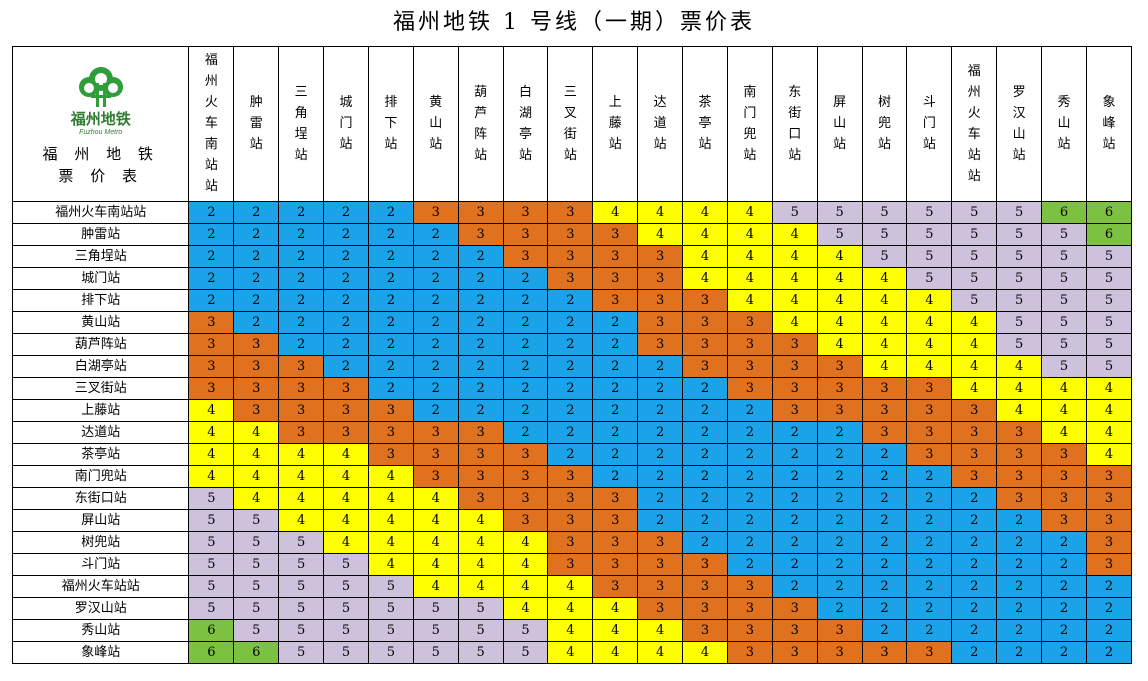  I want to click on column-header-label: 秀山站, so click(1064, 123).